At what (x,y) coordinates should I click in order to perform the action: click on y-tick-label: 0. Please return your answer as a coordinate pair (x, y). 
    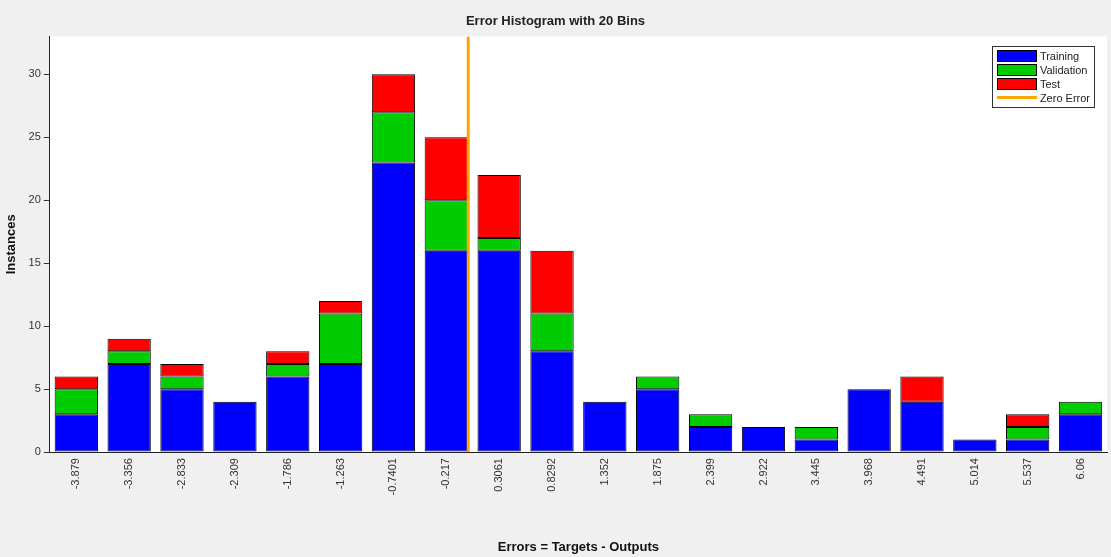
    Looking at the image, I should click on (37, 451).